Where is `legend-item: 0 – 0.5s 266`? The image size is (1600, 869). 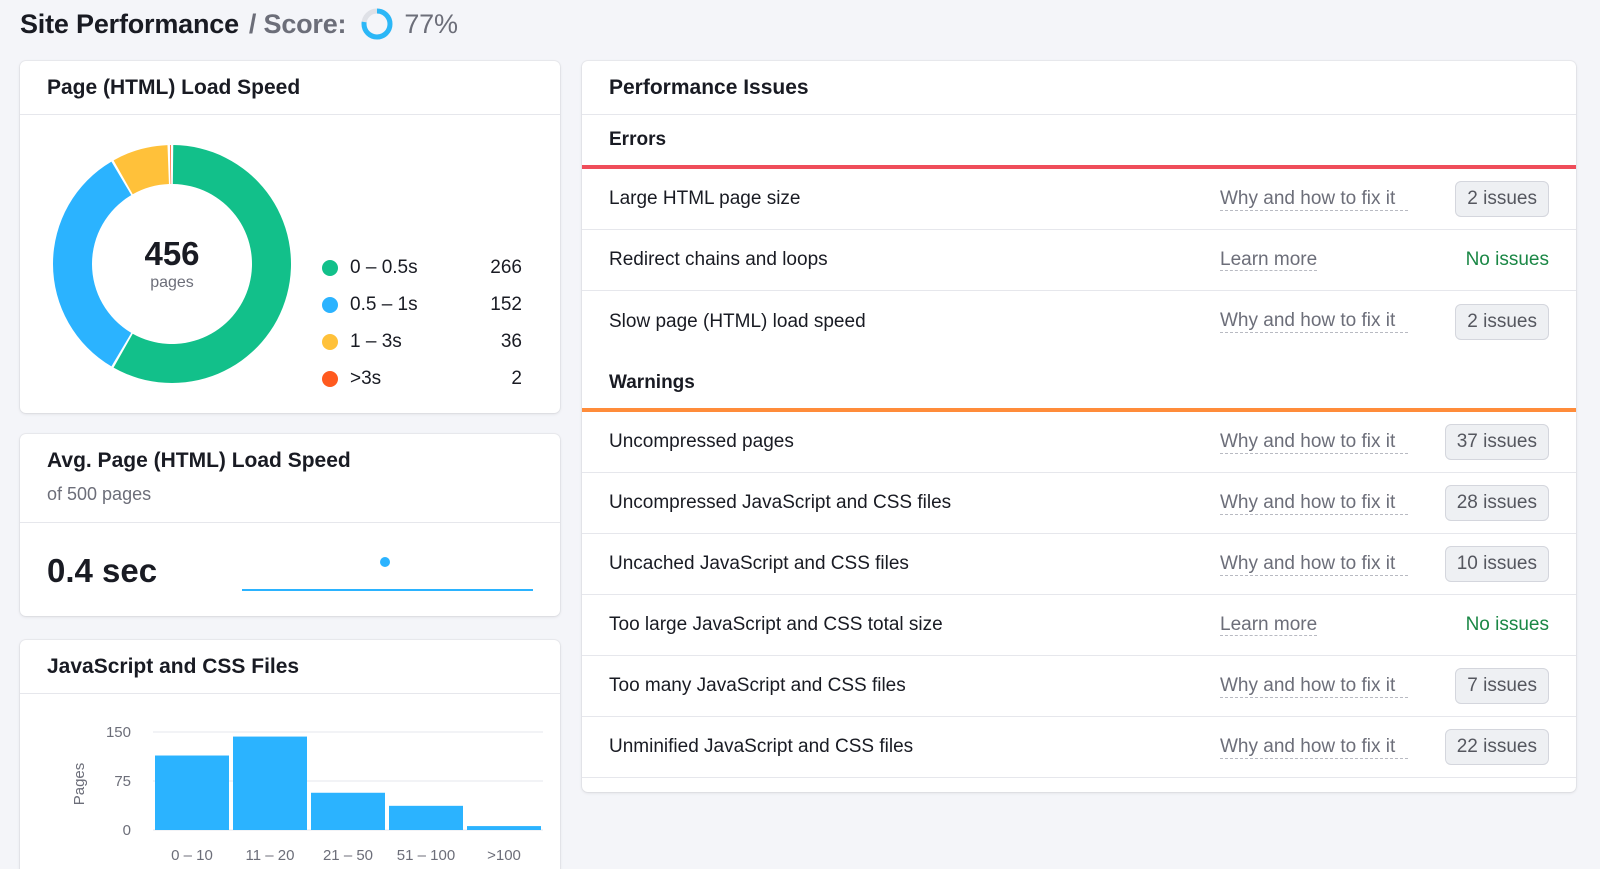 legend-item: 0 – 0.5s 266 is located at coordinates (422, 267).